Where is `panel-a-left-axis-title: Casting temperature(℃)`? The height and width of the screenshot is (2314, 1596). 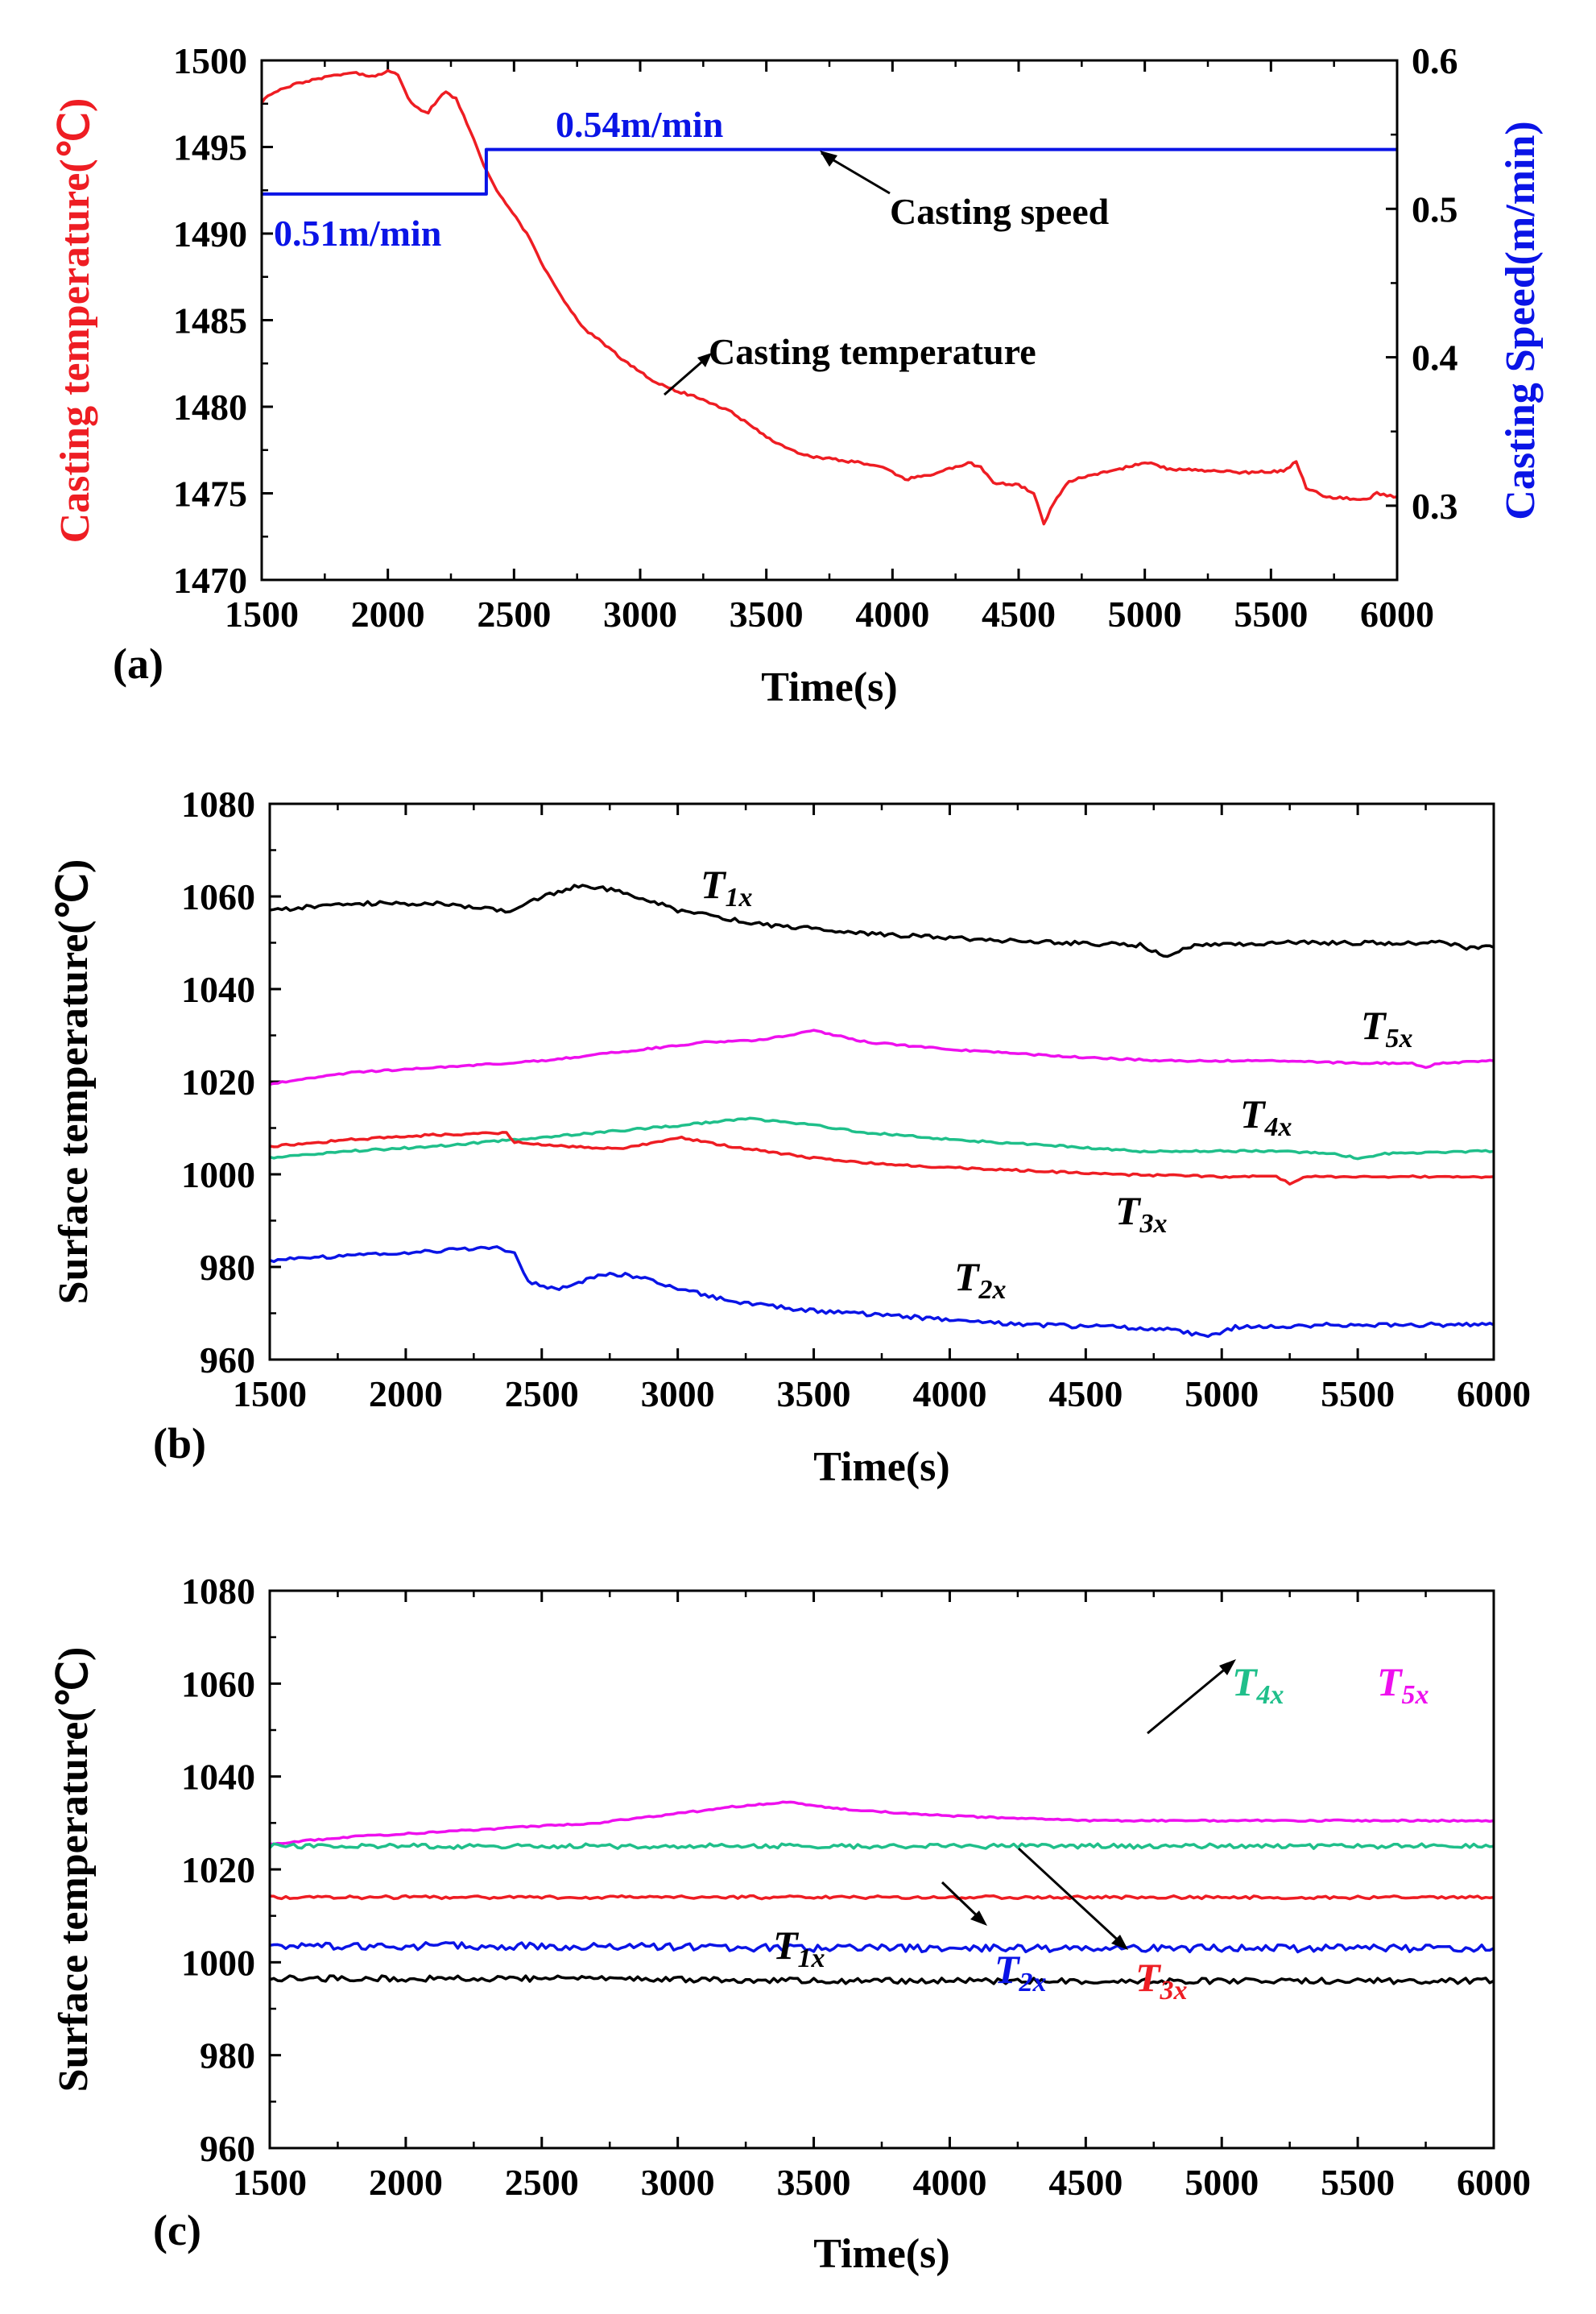 panel-a-left-axis-title: Casting temperature(℃) is located at coordinates (75, 321).